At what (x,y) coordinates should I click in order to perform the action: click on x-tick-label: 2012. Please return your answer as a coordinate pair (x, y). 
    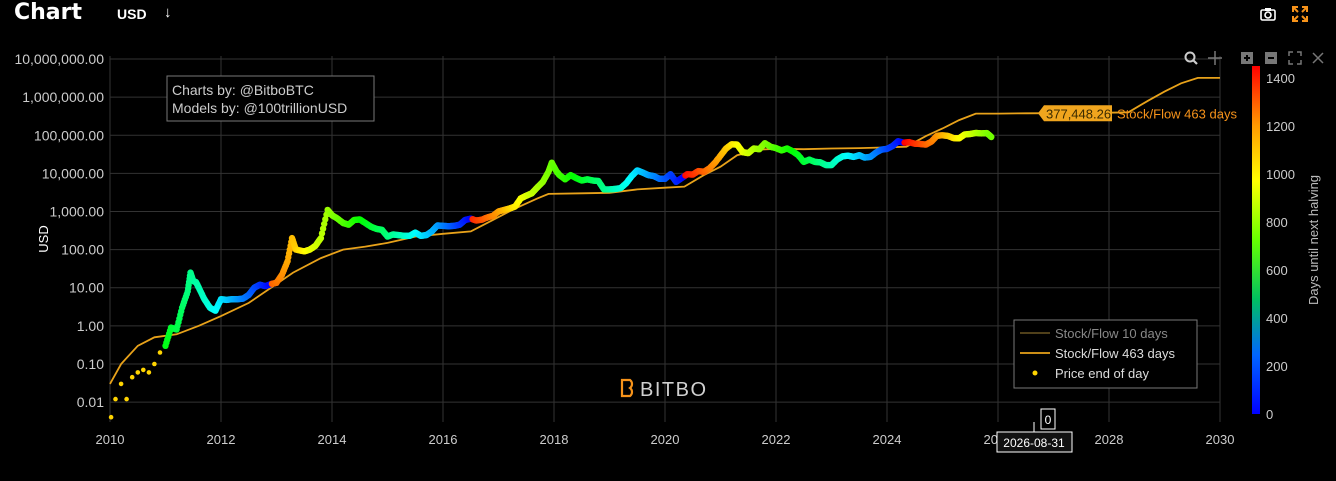
    Looking at the image, I should click on (221, 439).